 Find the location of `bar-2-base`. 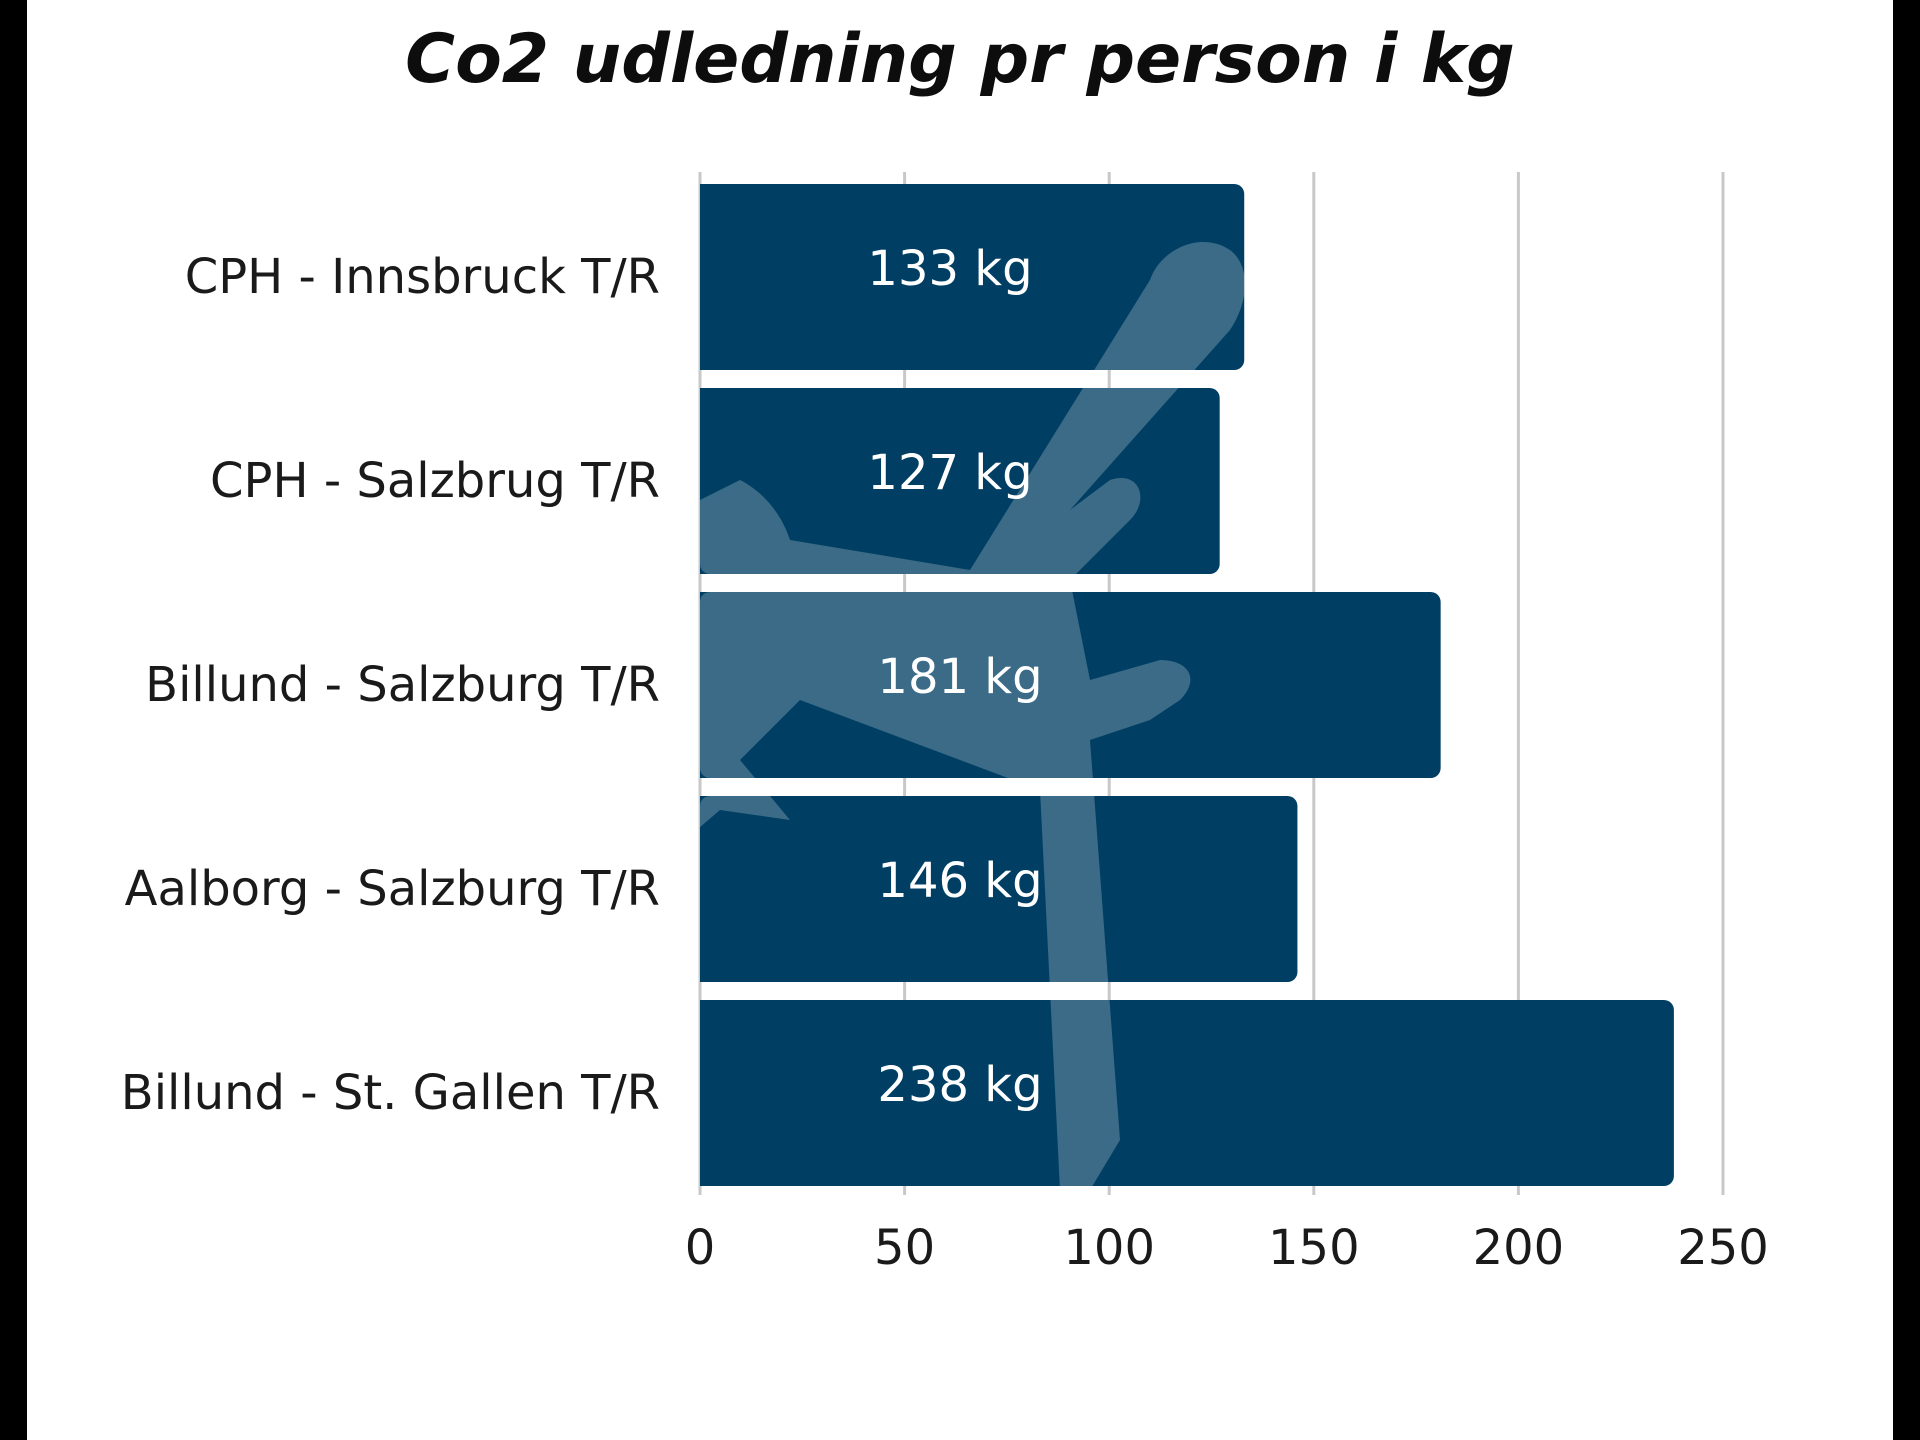

bar-2-base is located at coordinates (710, 481).